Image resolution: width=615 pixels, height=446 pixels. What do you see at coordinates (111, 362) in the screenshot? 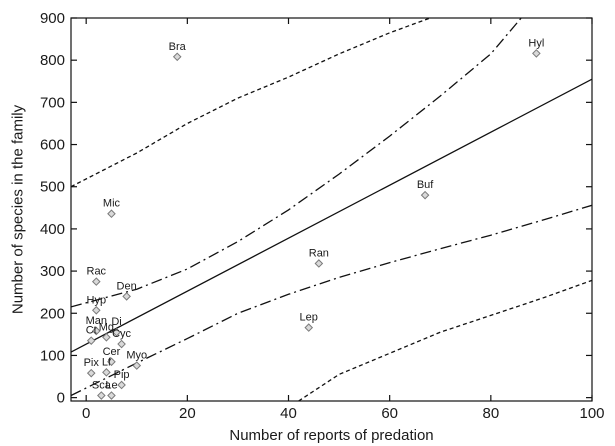
I see `data-point-cer` at bounding box center [111, 362].